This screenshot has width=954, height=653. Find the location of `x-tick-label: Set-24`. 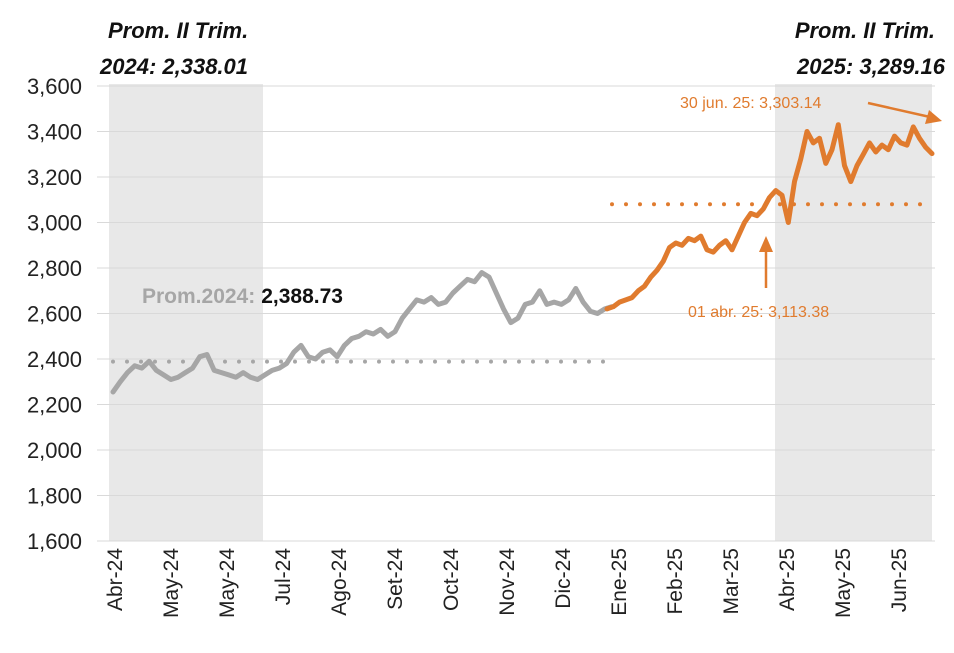

x-tick-label: Set-24 is located at coordinates (395, 579).